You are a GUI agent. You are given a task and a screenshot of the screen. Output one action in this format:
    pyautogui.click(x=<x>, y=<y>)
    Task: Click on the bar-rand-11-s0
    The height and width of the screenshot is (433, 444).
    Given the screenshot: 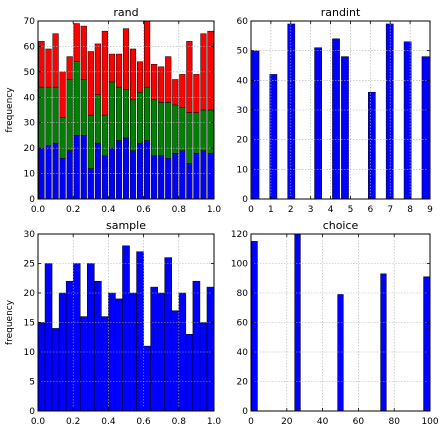 What is the action you would take?
    pyautogui.click(x=119, y=170)
    